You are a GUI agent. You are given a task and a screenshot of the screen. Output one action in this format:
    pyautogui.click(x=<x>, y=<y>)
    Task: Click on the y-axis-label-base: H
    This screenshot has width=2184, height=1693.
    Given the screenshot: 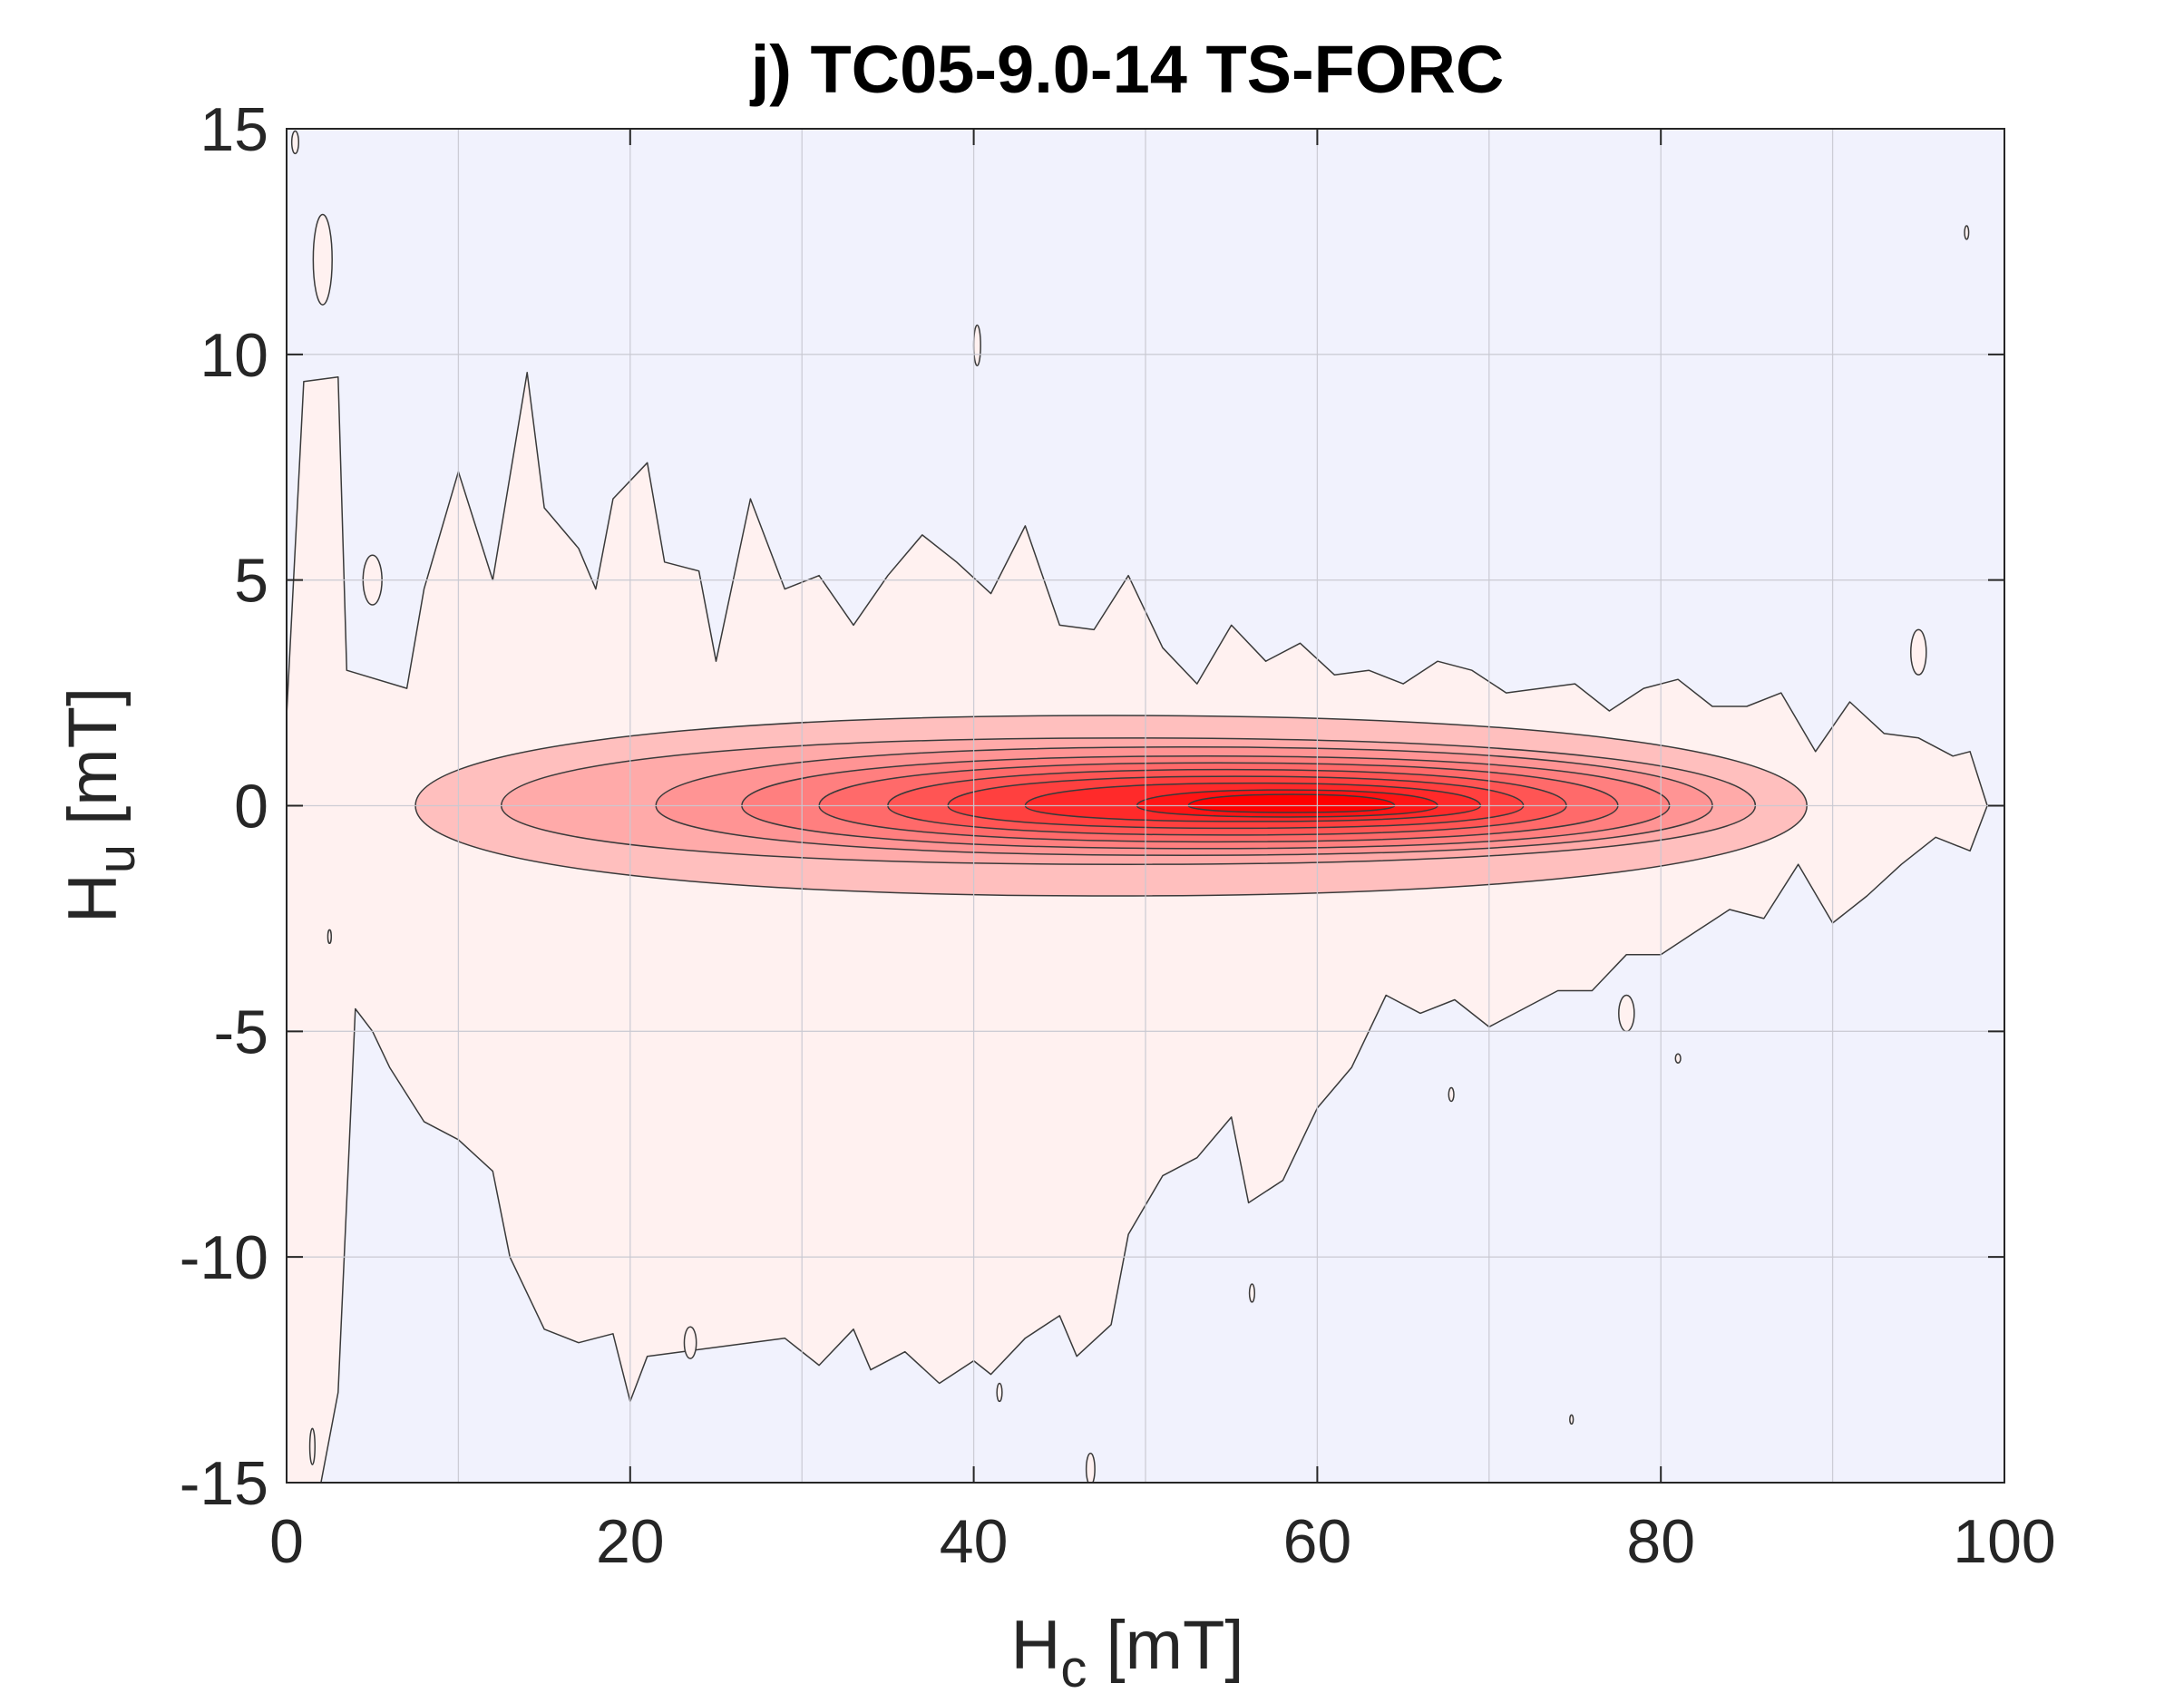 What is the action you would take?
    pyautogui.click(x=93, y=898)
    